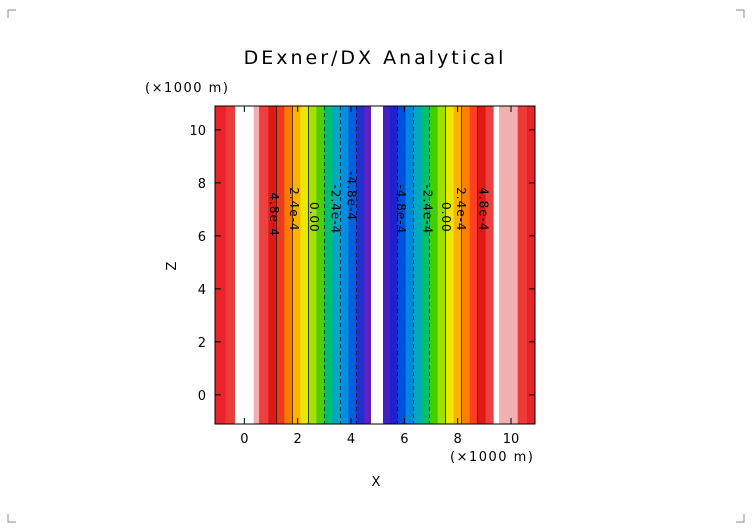  Describe the element at coordinates (202, 237) in the screenshot. I see `y-tick-label: 6` at that location.